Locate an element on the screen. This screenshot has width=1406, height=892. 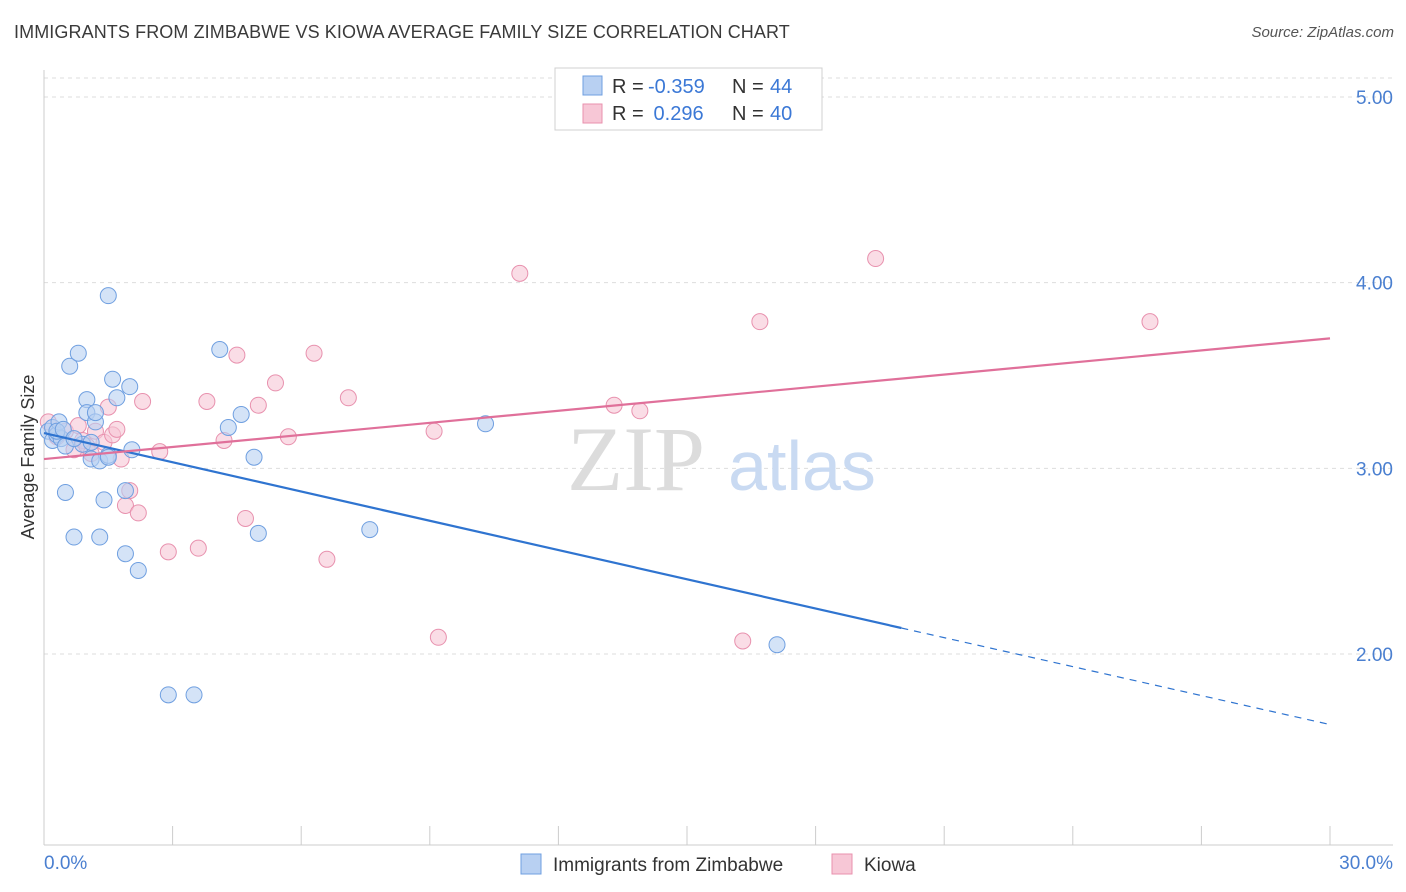
y-tick-label: 4.00 is located at coordinates (1374, 284).